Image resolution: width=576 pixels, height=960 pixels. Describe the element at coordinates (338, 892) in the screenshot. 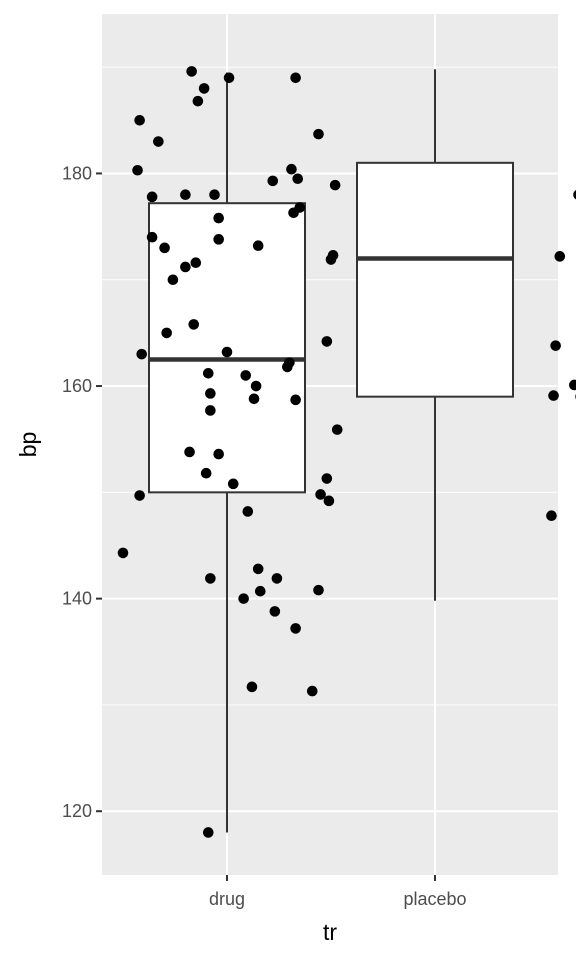

I see `x-axis: drug placebo` at that location.